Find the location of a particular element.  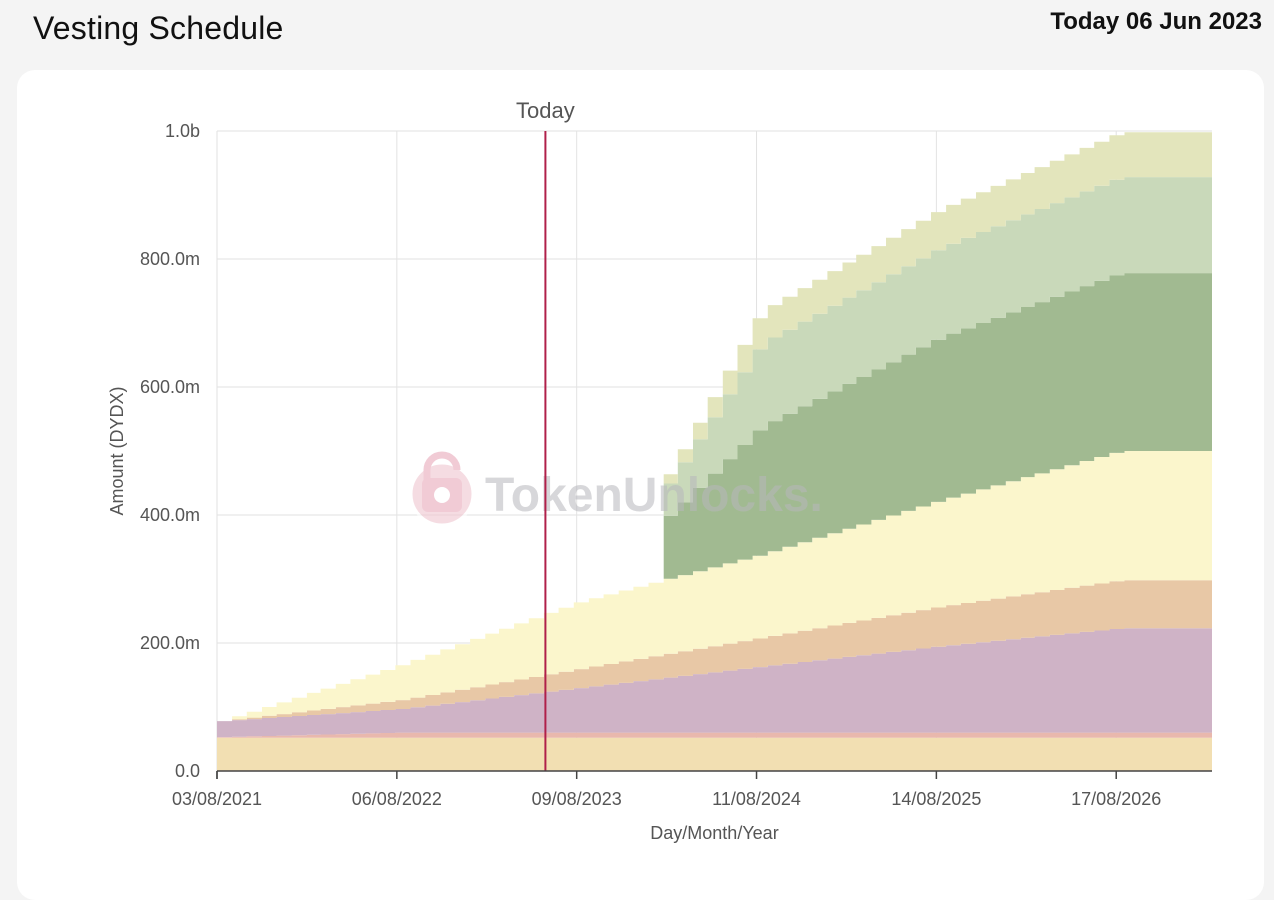

today-marker-label: Today is located at coordinates (545, 110).